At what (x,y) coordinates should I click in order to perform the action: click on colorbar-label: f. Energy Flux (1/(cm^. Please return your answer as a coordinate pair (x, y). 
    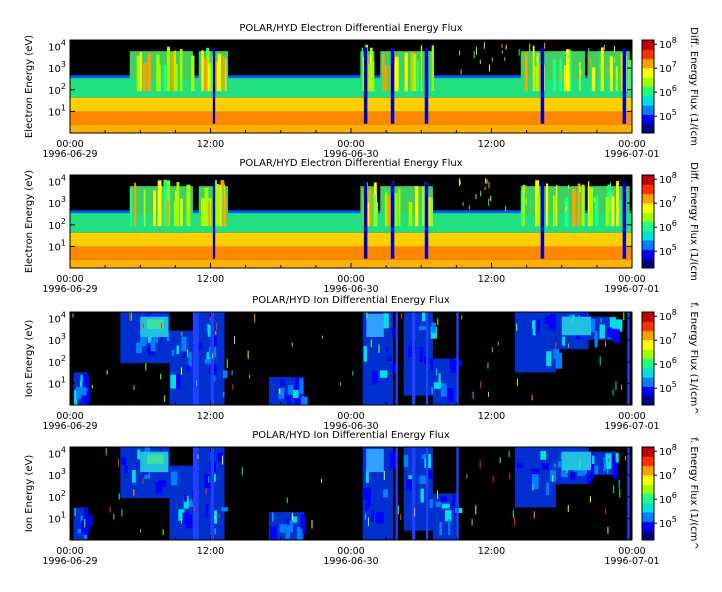
    Looking at the image, I should click on (693, 493).